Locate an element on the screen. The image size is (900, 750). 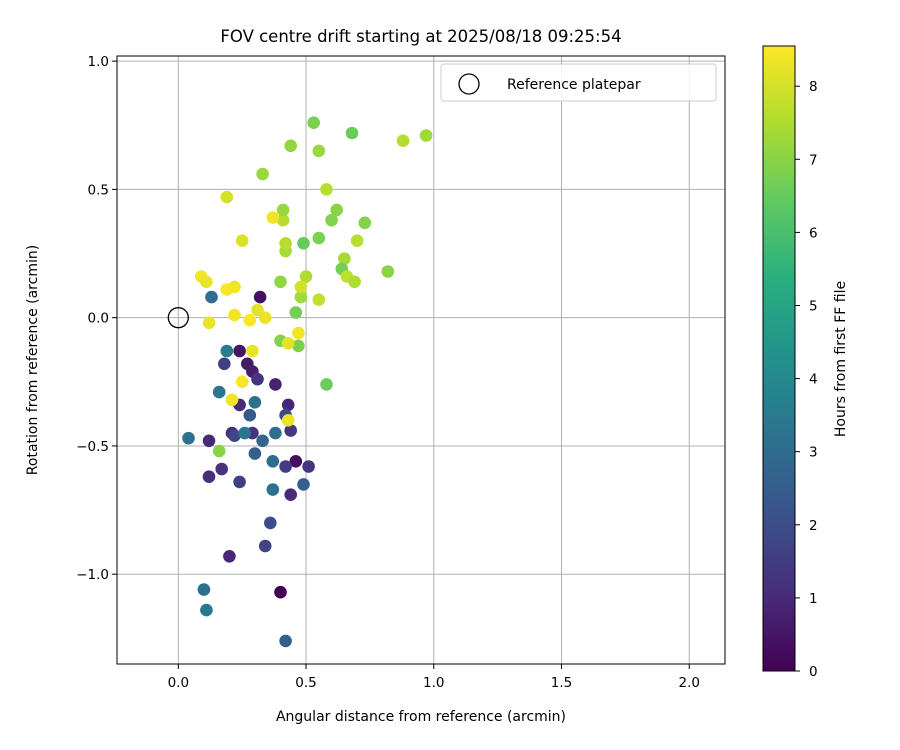
colorbar-ticks: 0 1 2 3 4 5 6 7 8 is located at coordinates (806, 379).